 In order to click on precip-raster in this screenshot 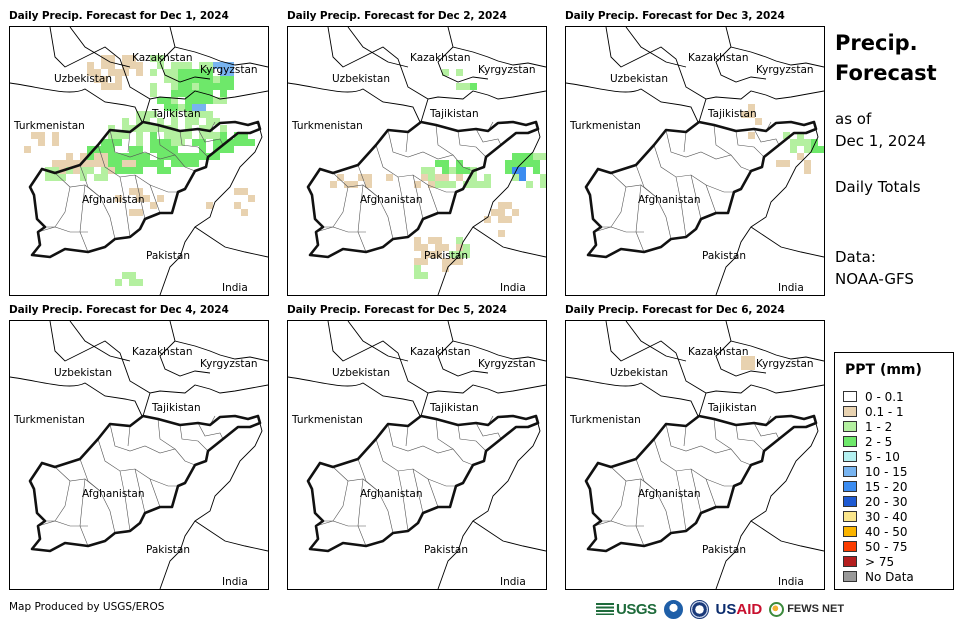, I will do `click(782, 139)`.